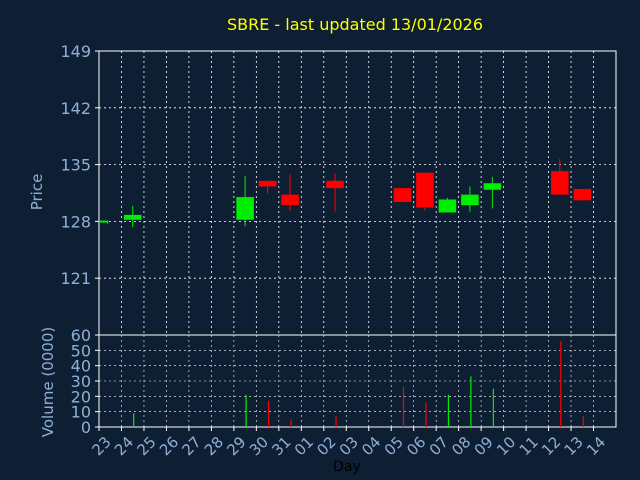 Image resolution: width=640 pixels, height=480 pixels. What do you see at coordinates (75, 278) in the screenshot?
I see `price-tick-label: 121` at bounding box center [75, 278].